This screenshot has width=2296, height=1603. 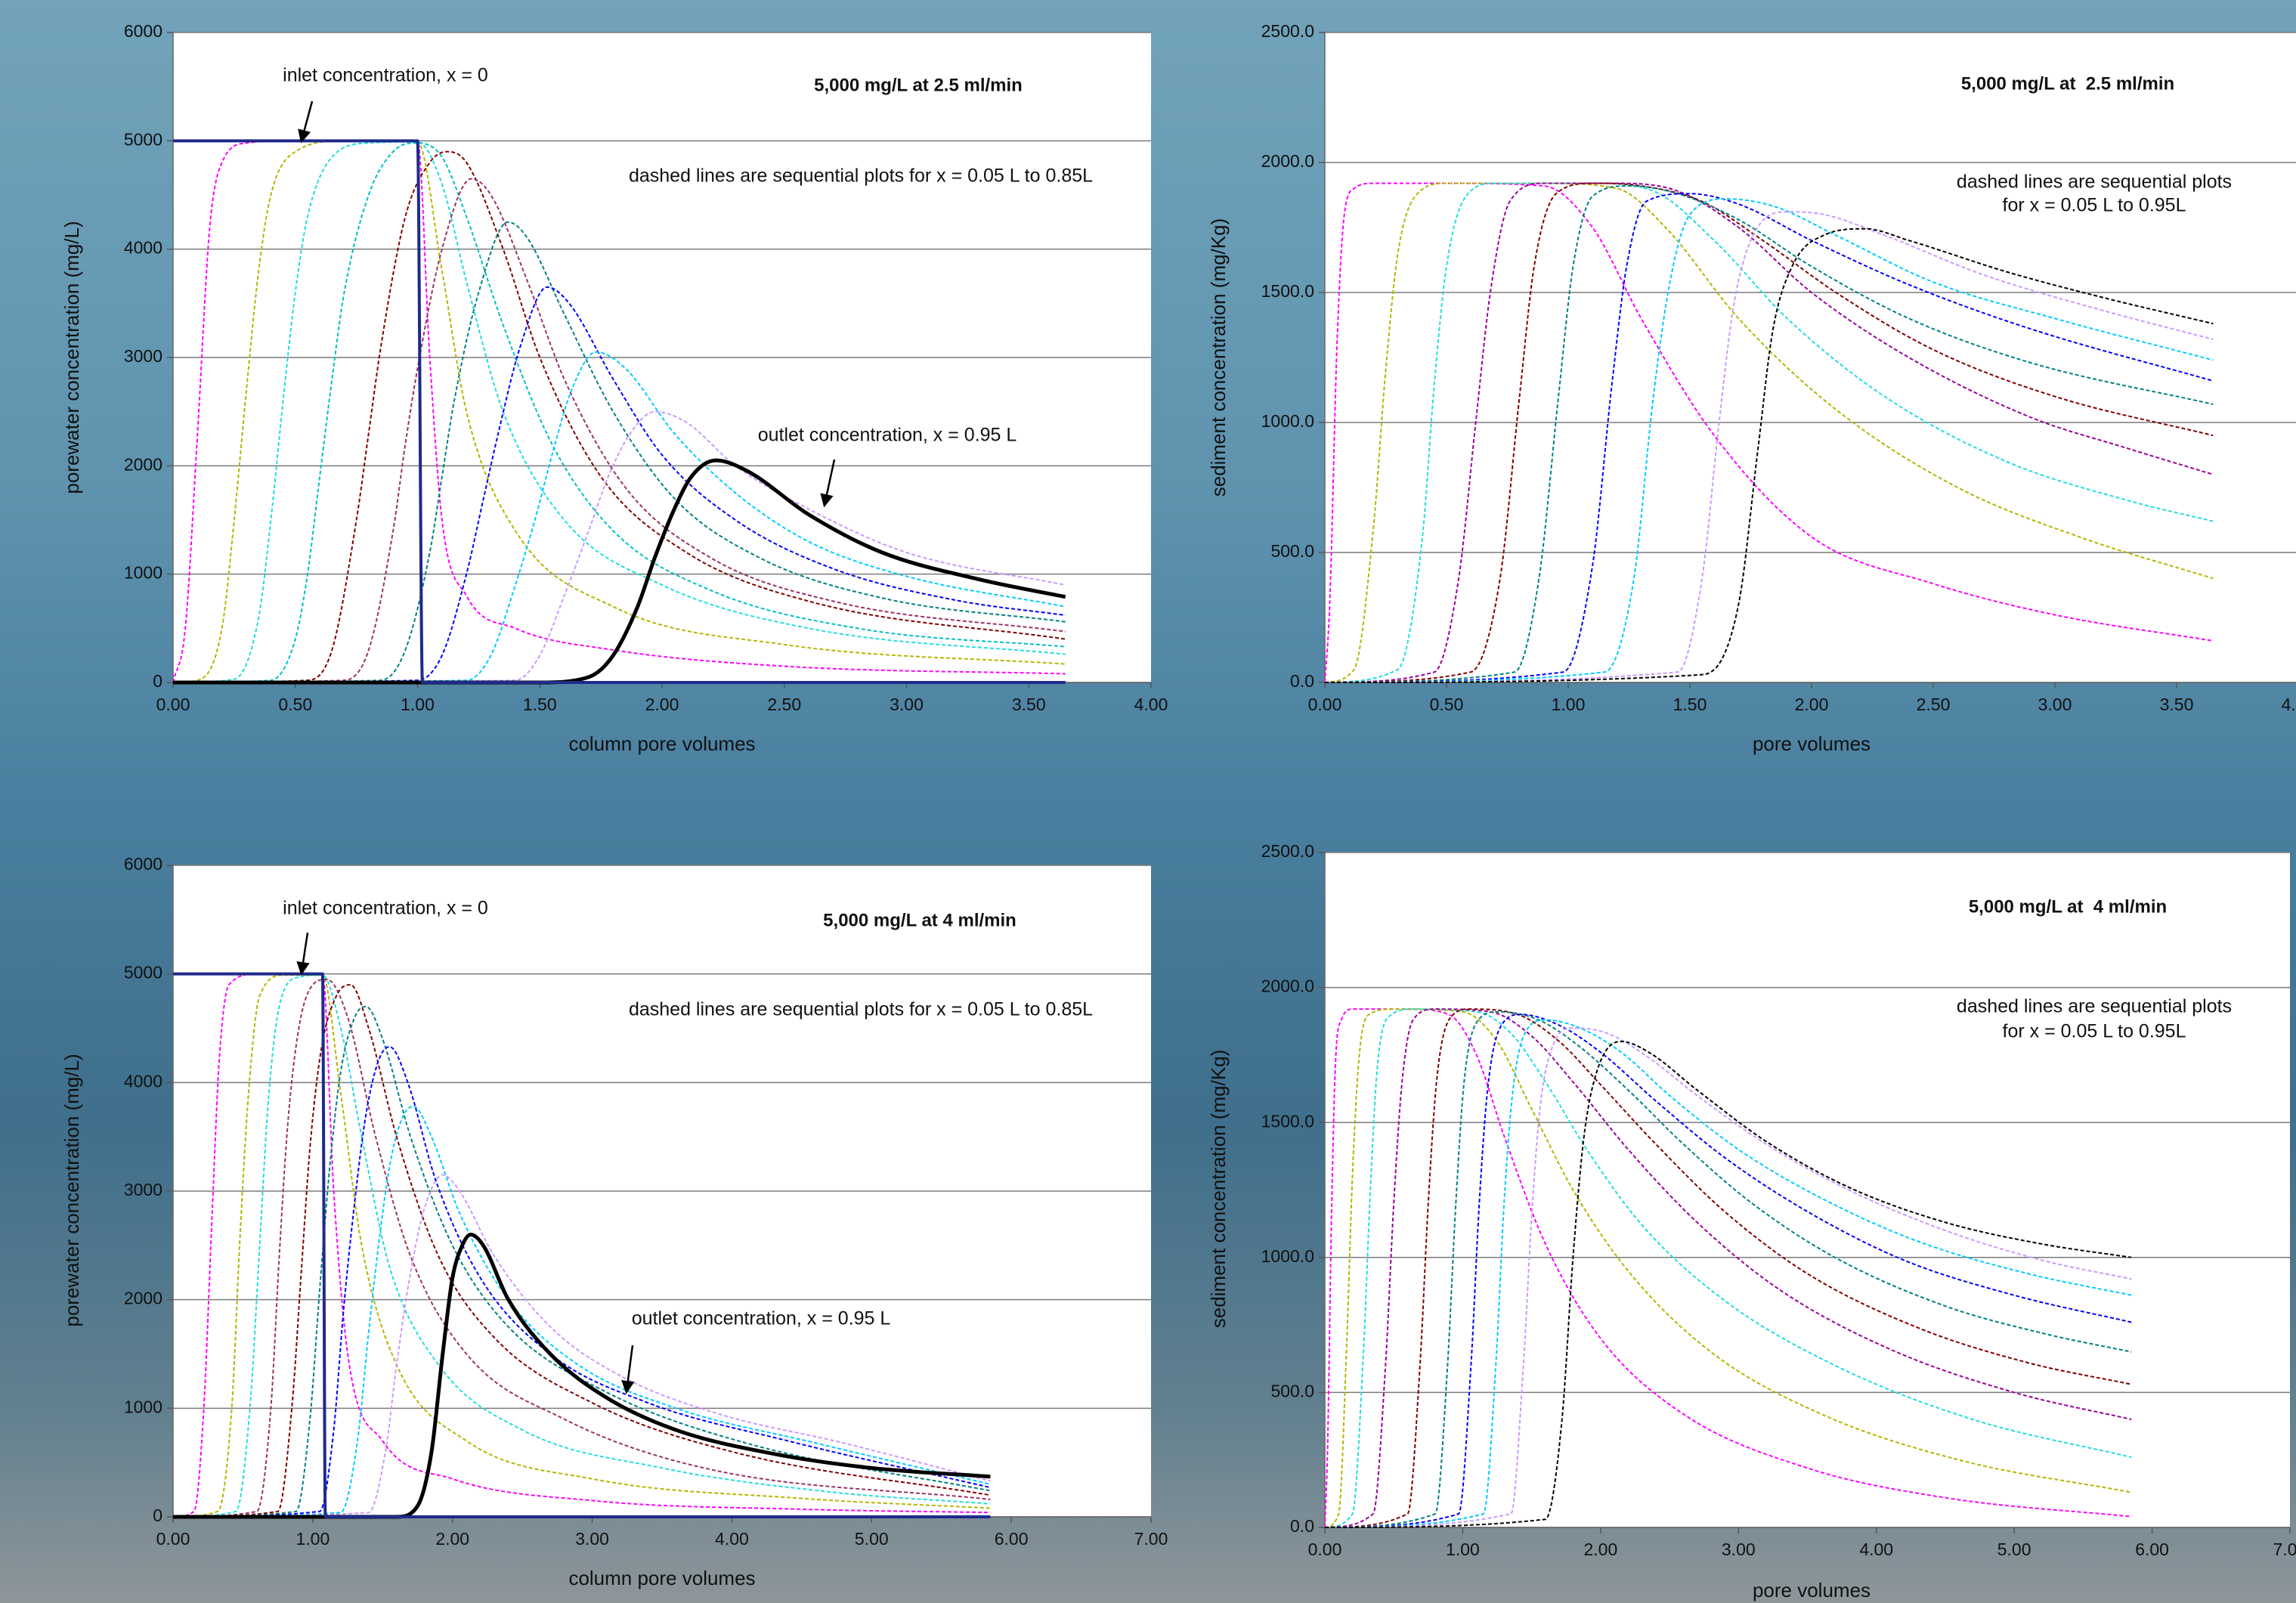 What do you see at coordinates (540, 705) in the screenshot?
I see `x-tick-label: 1.50` at bounding box center [540, 705].